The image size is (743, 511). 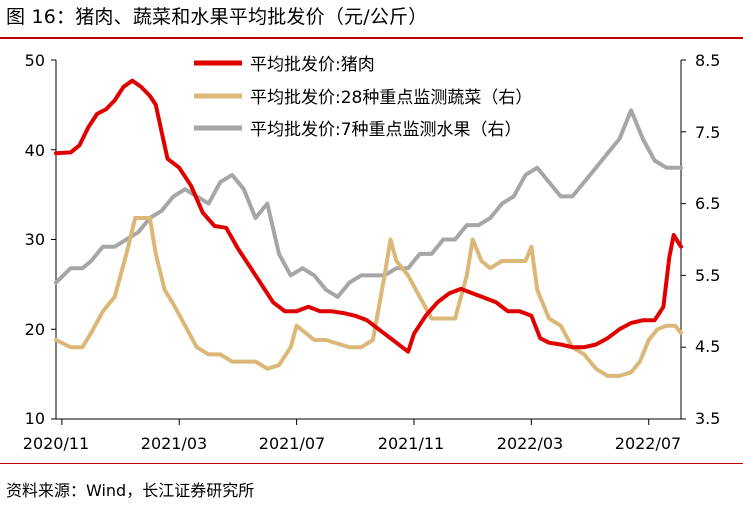 What do you see at coordinates (292, 443) in the screenshot?
I see `x-tick-label: 2021/07` at bounding box center [292, 443].